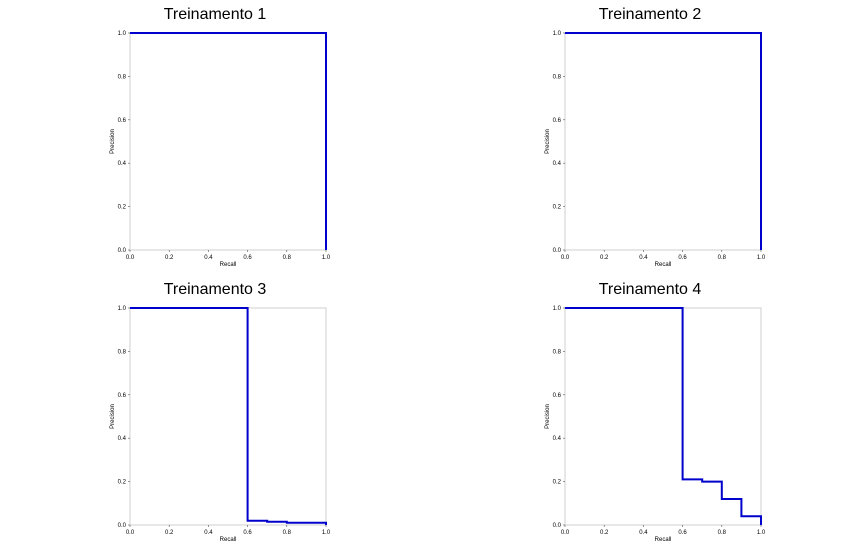  I want to click on chart-title: Treinamento 3, so click(215, 289).